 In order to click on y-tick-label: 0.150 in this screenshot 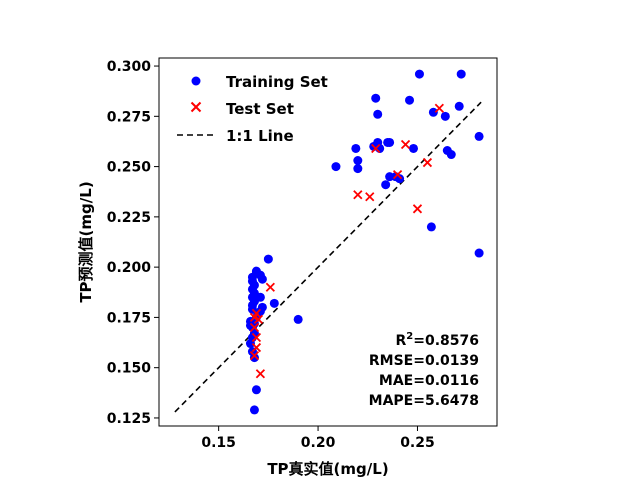, I will do `click(129, 369)`.